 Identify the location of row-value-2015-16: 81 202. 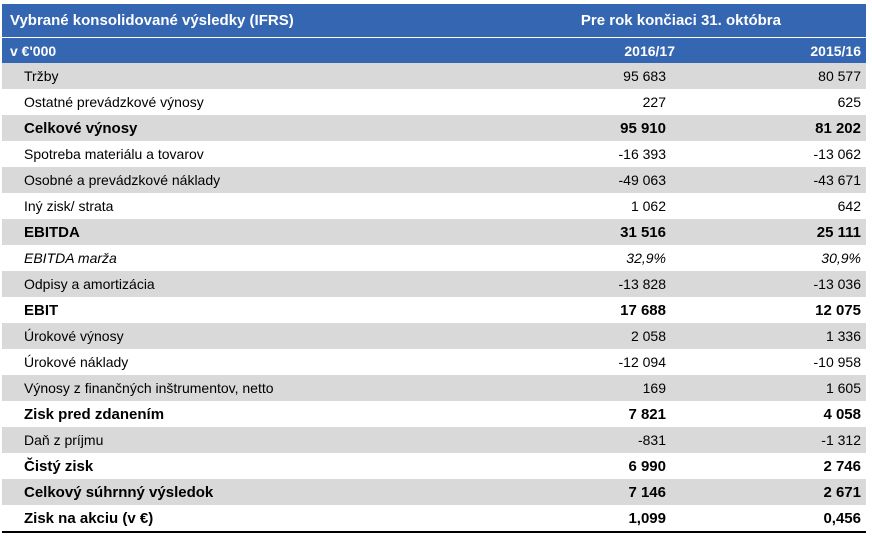
(838, 128).